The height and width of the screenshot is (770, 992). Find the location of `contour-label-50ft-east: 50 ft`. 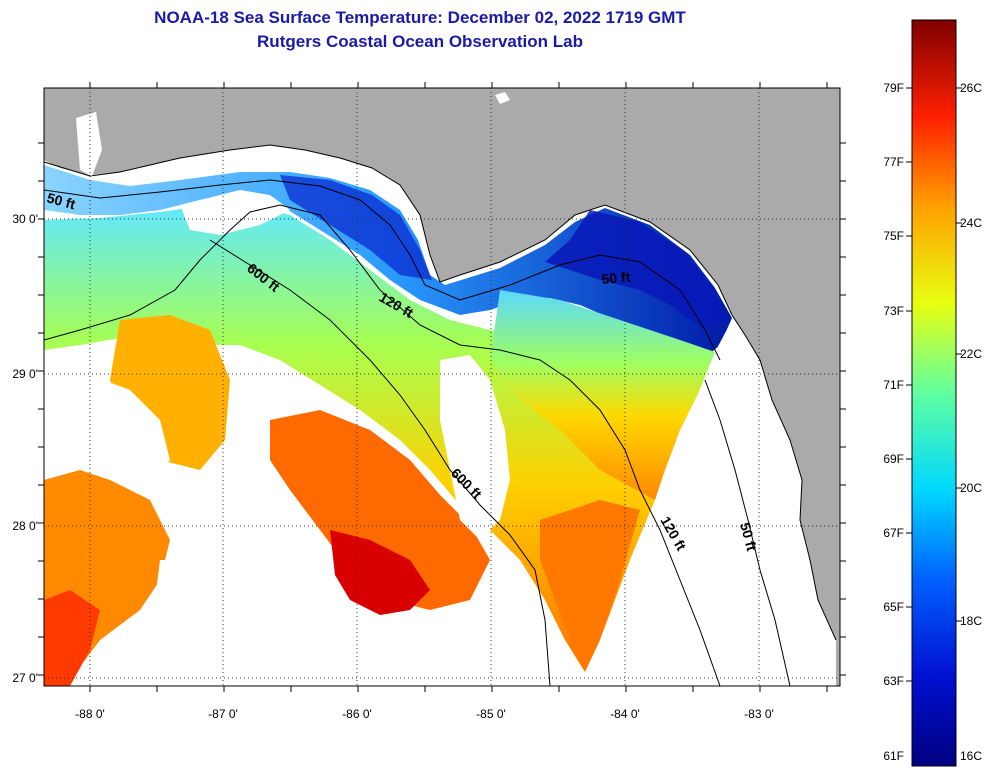

contour-label-50ft-east: 50 ft is located at coordinates (748, 537).